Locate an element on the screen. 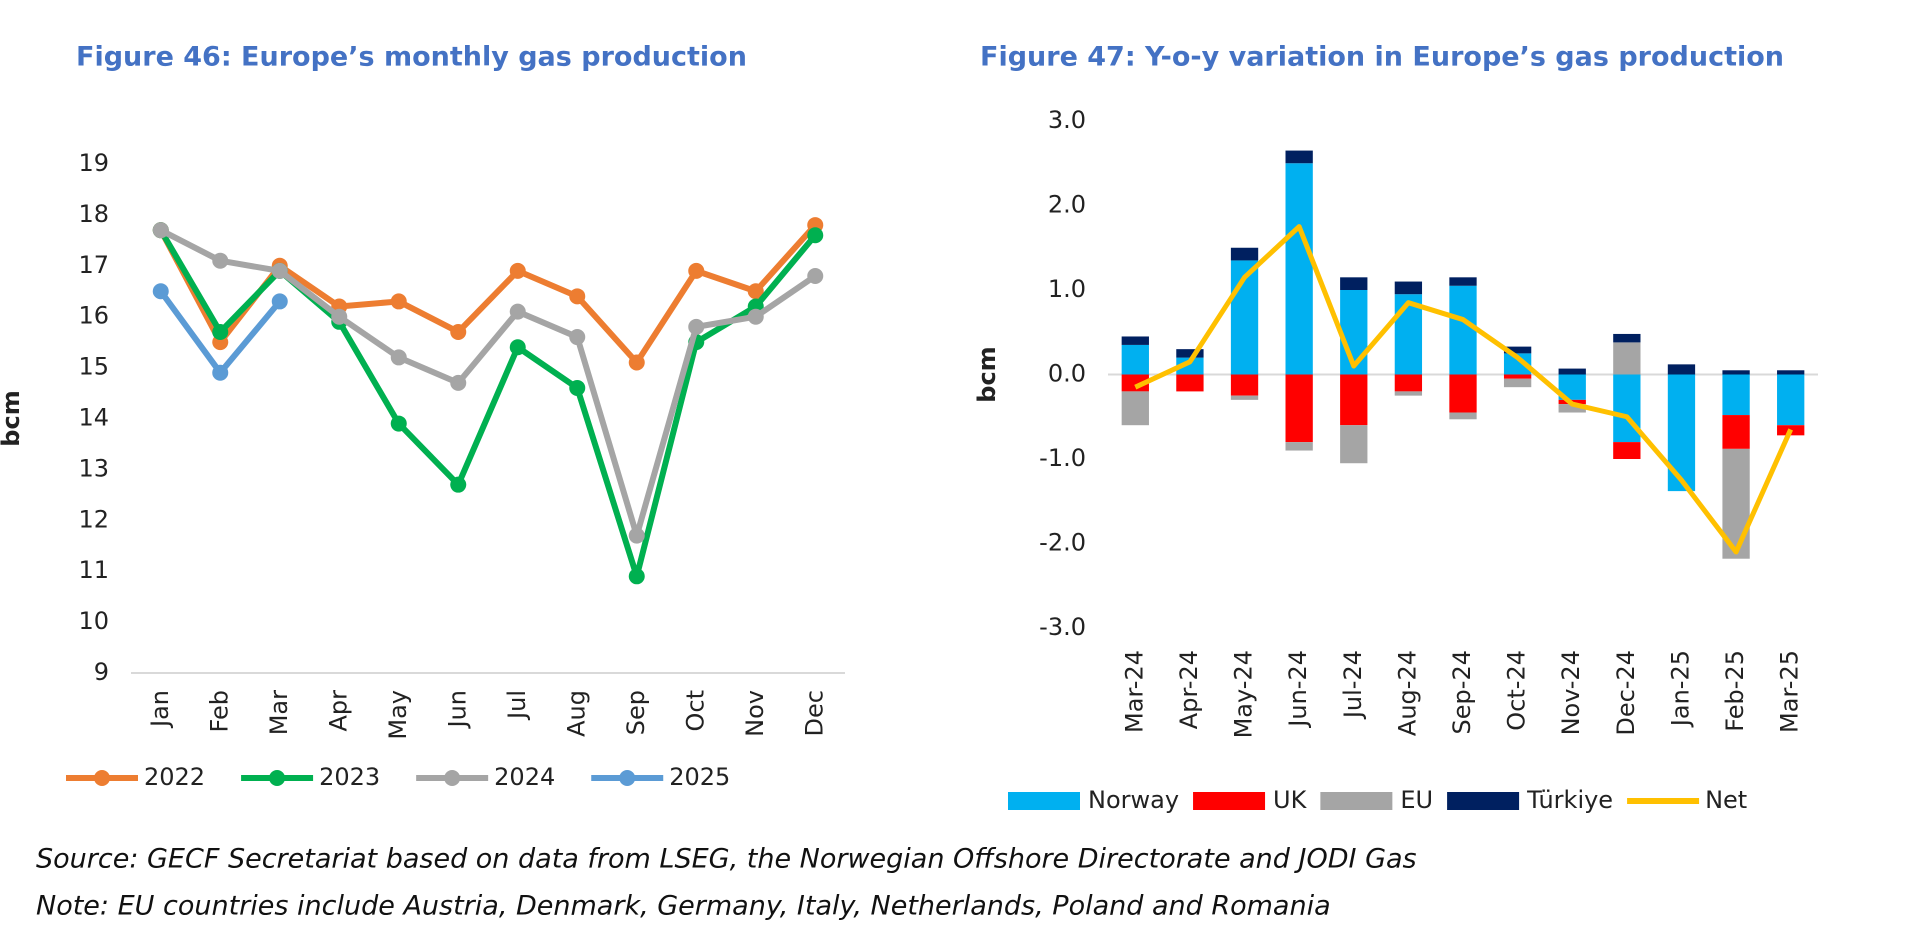  y-tick-label: -2.0 is located at coordinates (1062, 543).